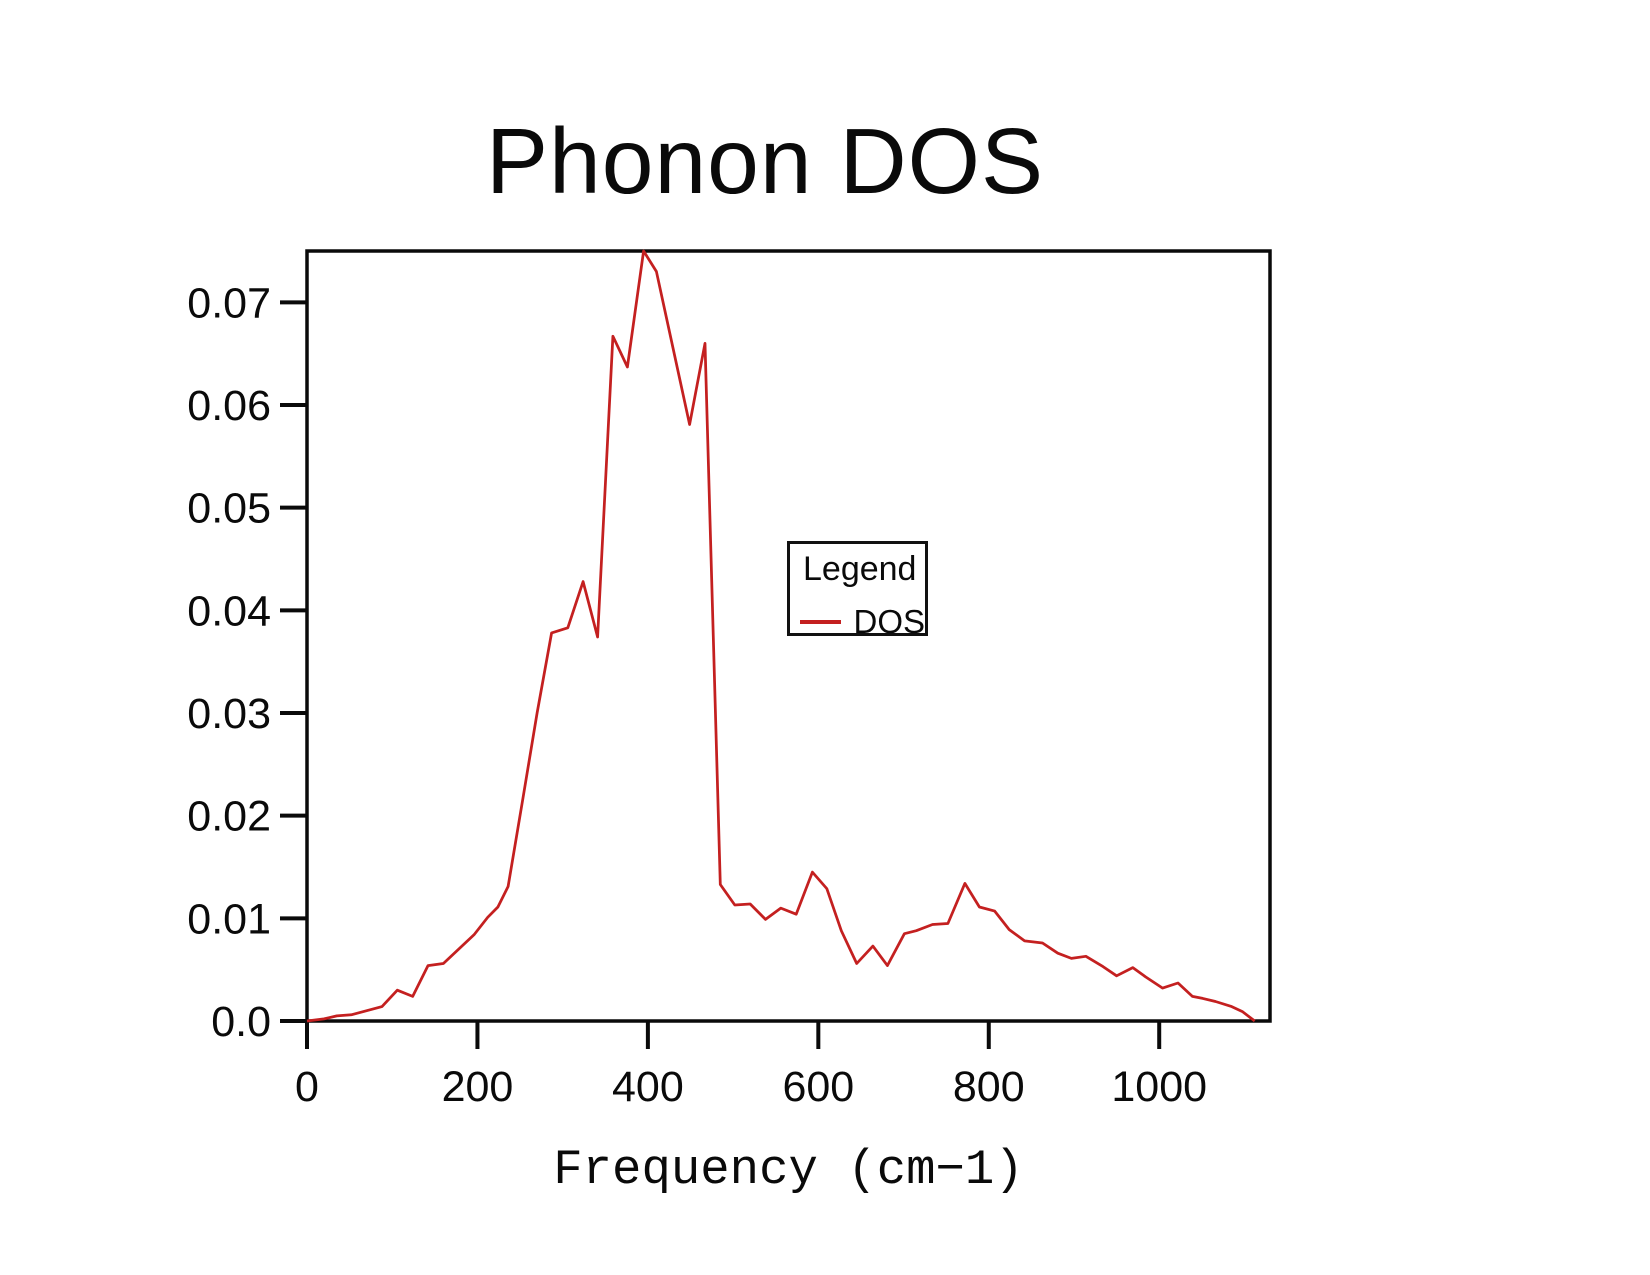  I want to click on legend-entry-dos: DOS, so click(862, 622).